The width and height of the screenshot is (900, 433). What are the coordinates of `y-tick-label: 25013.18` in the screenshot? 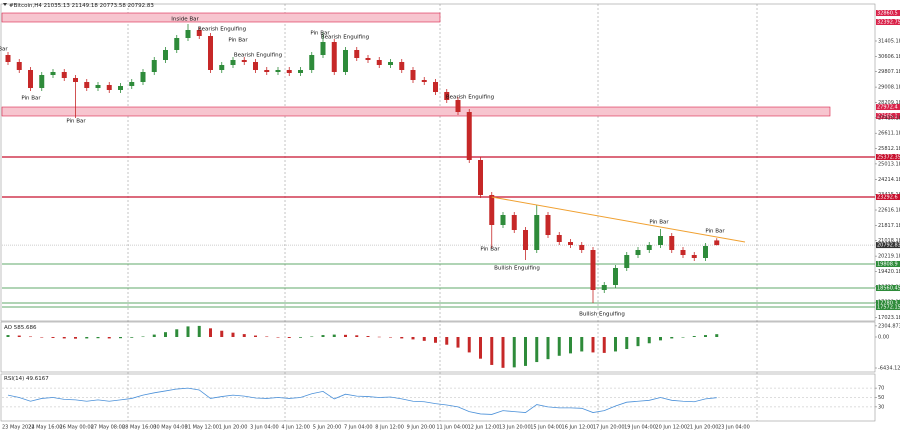 It's located at (889, 164).